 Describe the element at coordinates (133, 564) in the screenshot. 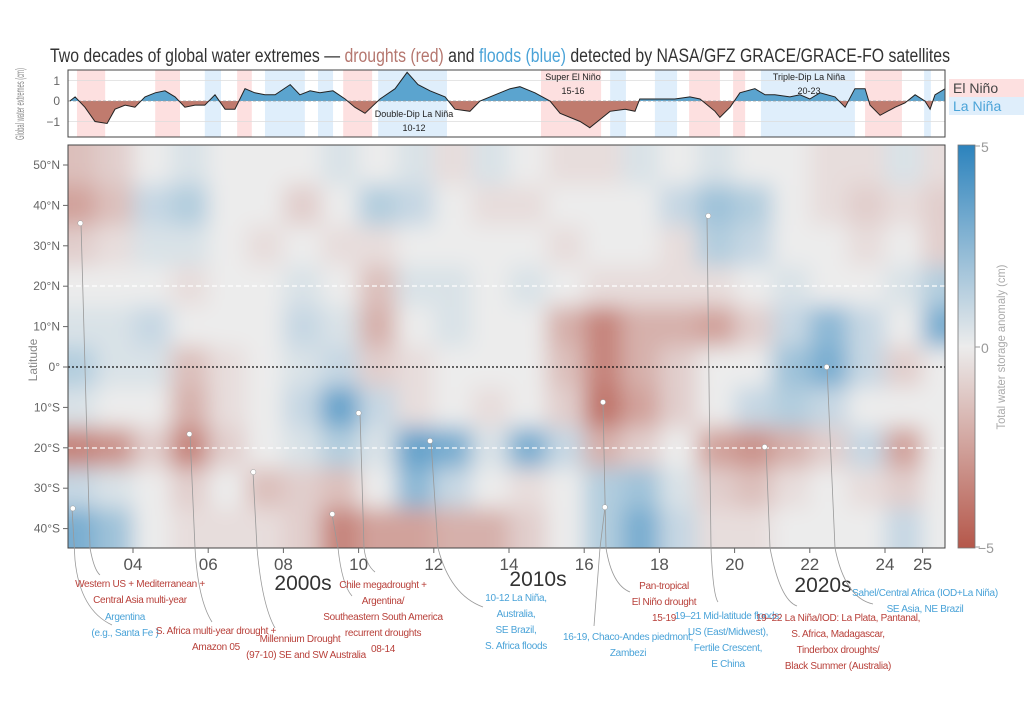

I see `x-tick-label: 04` at that location.